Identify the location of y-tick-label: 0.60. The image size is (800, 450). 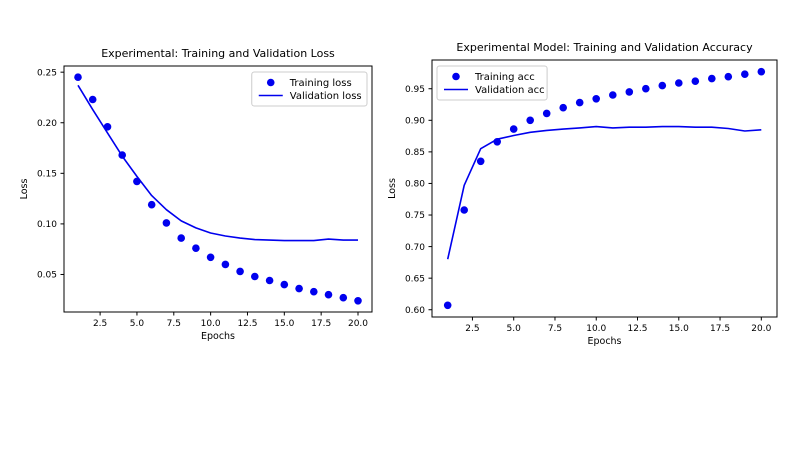
(415, 311).